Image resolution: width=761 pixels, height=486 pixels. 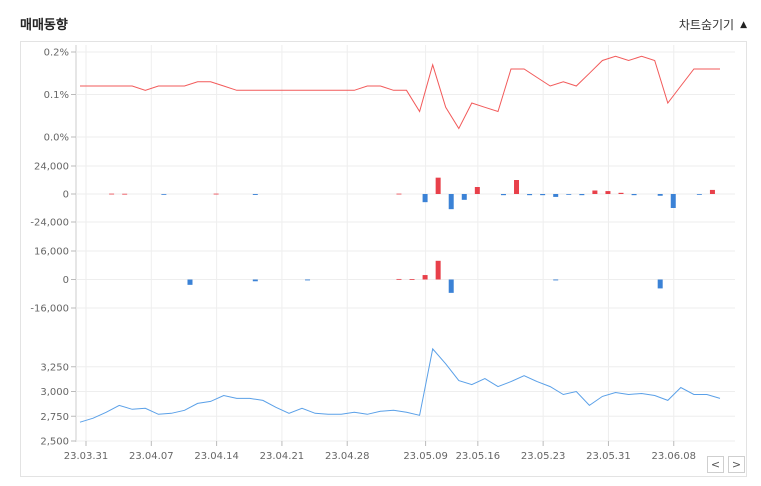 What do you see at coordinates (51, 167) in the screenshot?
I see `y-tick-label: 24,000` at bounding box center [51, 167].